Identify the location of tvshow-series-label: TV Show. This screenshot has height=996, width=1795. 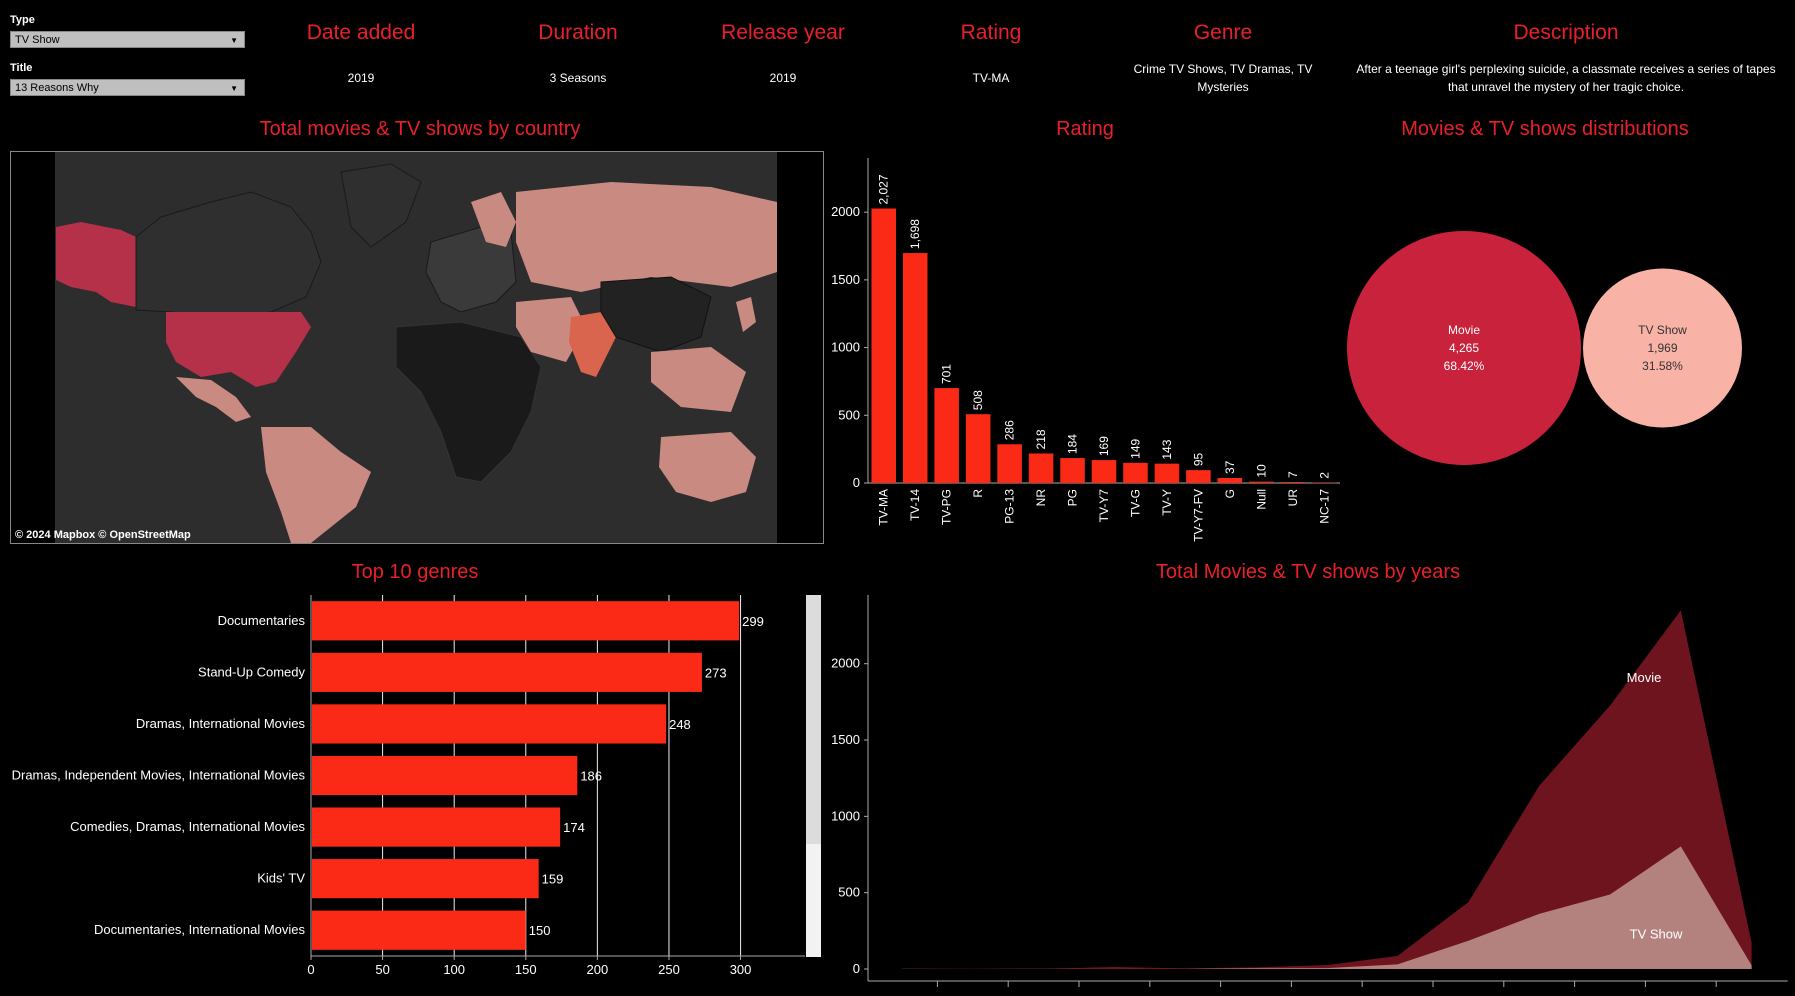
(1656, 933).